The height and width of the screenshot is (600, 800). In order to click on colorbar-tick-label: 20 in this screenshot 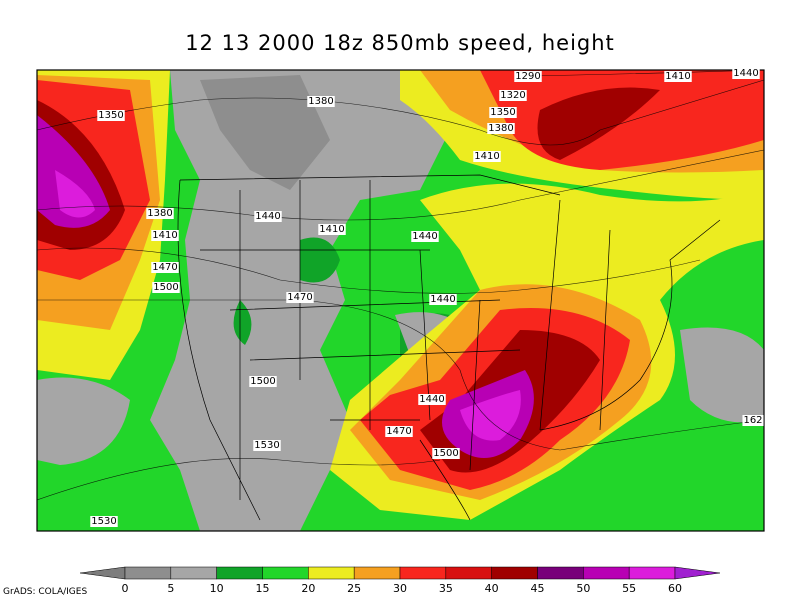, I will do `click(308, 588)`.